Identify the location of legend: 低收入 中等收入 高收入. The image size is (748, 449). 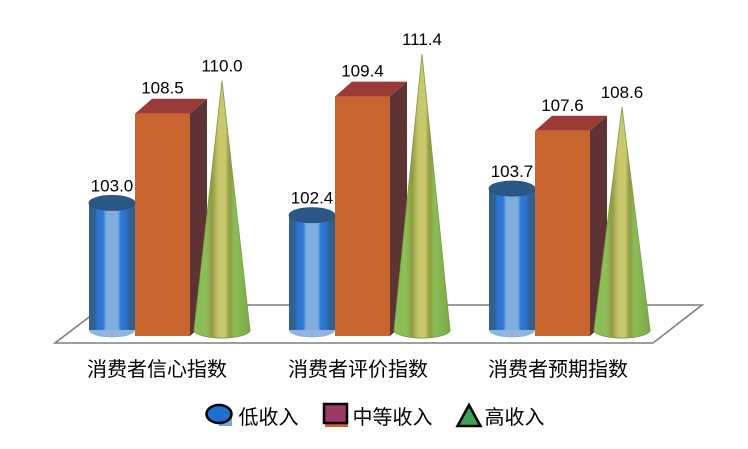
(374, 415).